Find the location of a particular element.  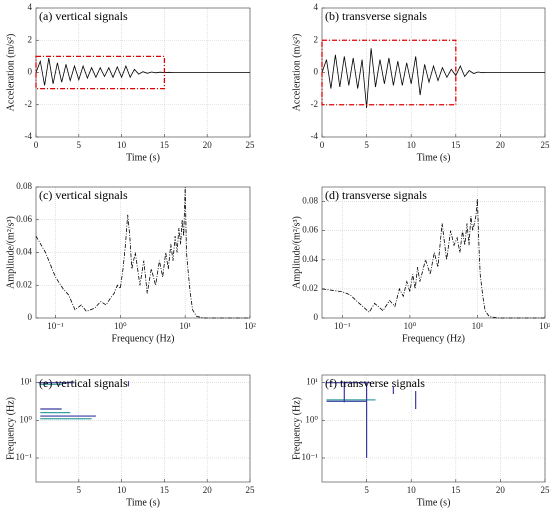

panel-title: (c) vertical signals is located at coordinates (83, 195).